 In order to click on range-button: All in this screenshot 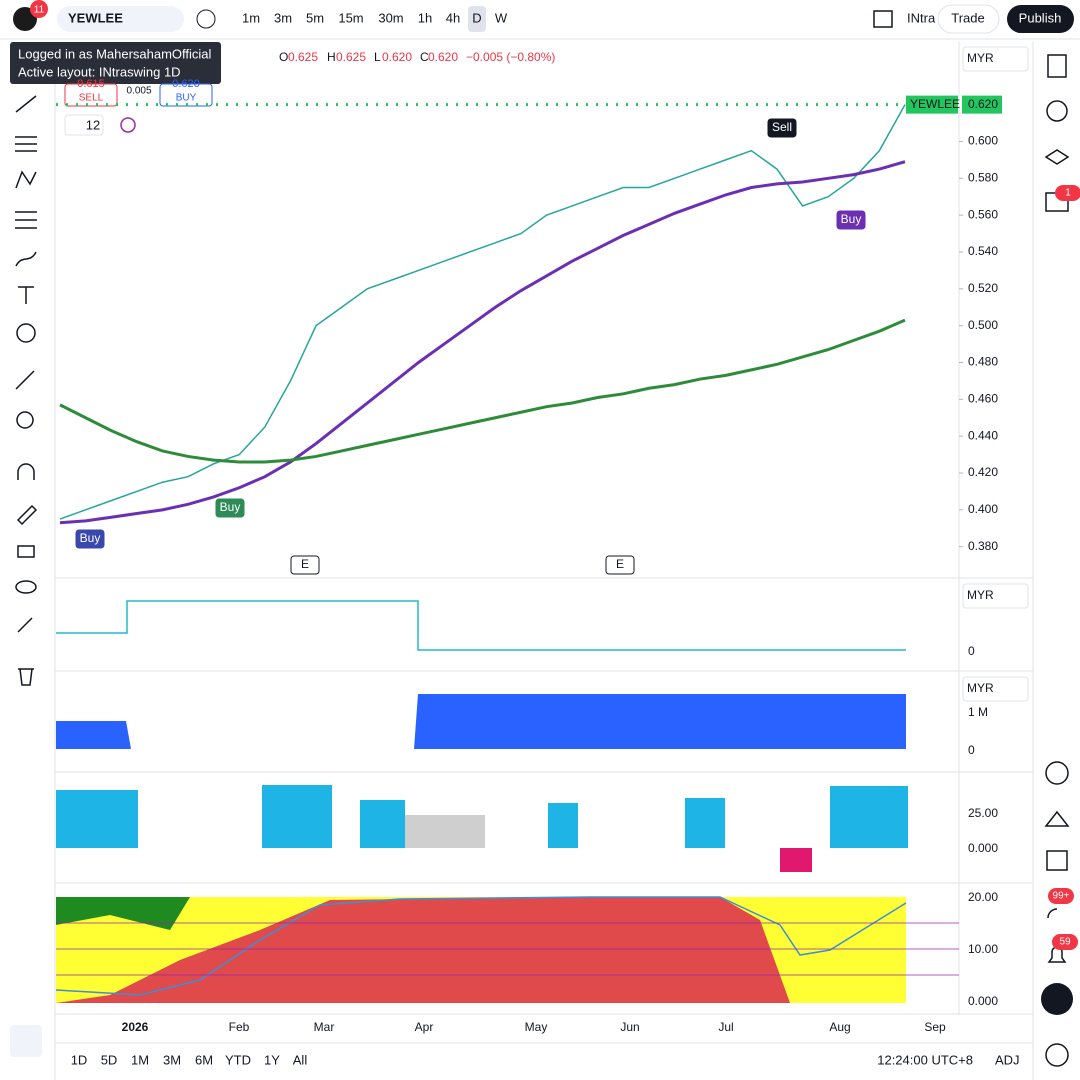, I will do `click(300, 1059)`.